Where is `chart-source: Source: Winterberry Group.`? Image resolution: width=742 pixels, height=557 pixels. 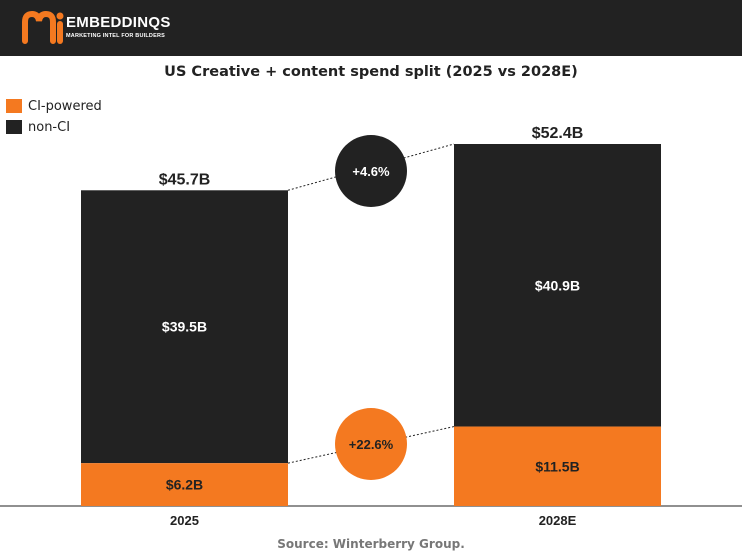 chart-source: Source: Winterberry Group. is located at coordinates (371, 544).